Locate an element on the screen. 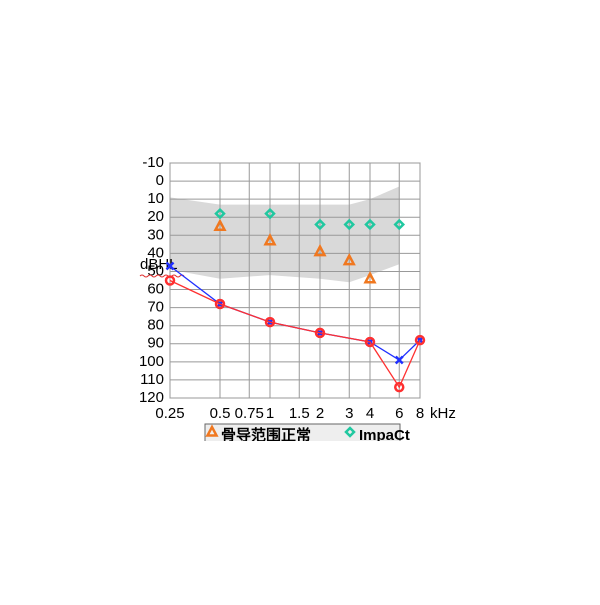 The width and height of the screenshot is (600, 605). y-tick-label: 20 is located at coordinates (155, 216).